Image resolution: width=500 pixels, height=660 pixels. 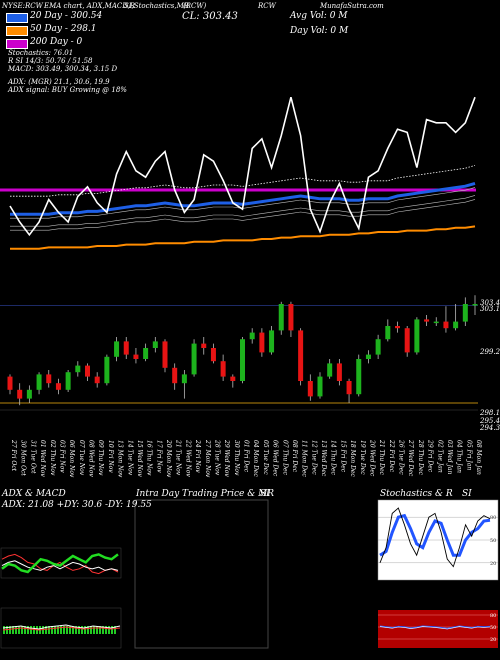 I want to click on adx-panel-title: ADX & MACD, so click(x=34, y=494).